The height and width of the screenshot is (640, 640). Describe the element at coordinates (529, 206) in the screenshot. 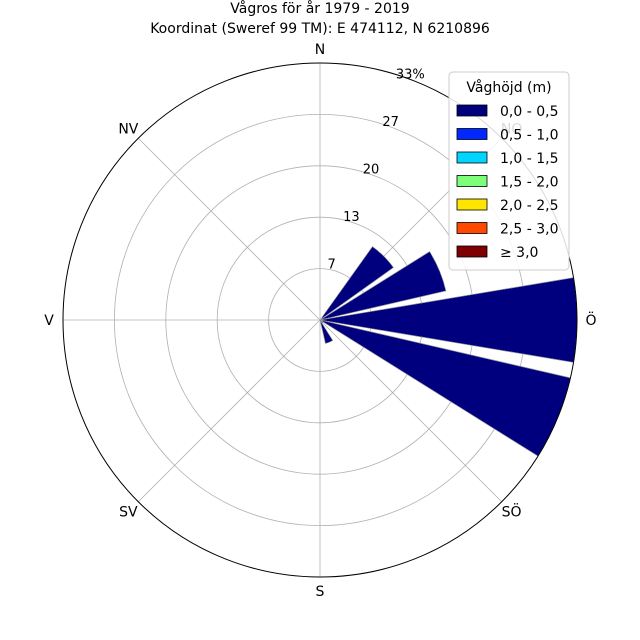

I see `legend-label-5: 2,0 - 2,5` at that location.